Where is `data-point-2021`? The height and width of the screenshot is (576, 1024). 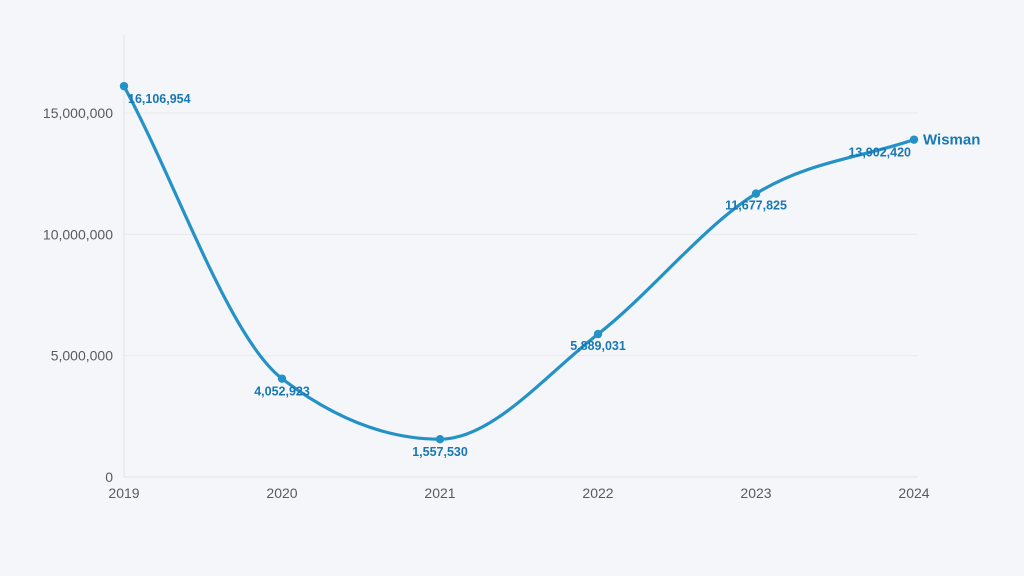
data-point-2021 is located at coordinates (440, 439).